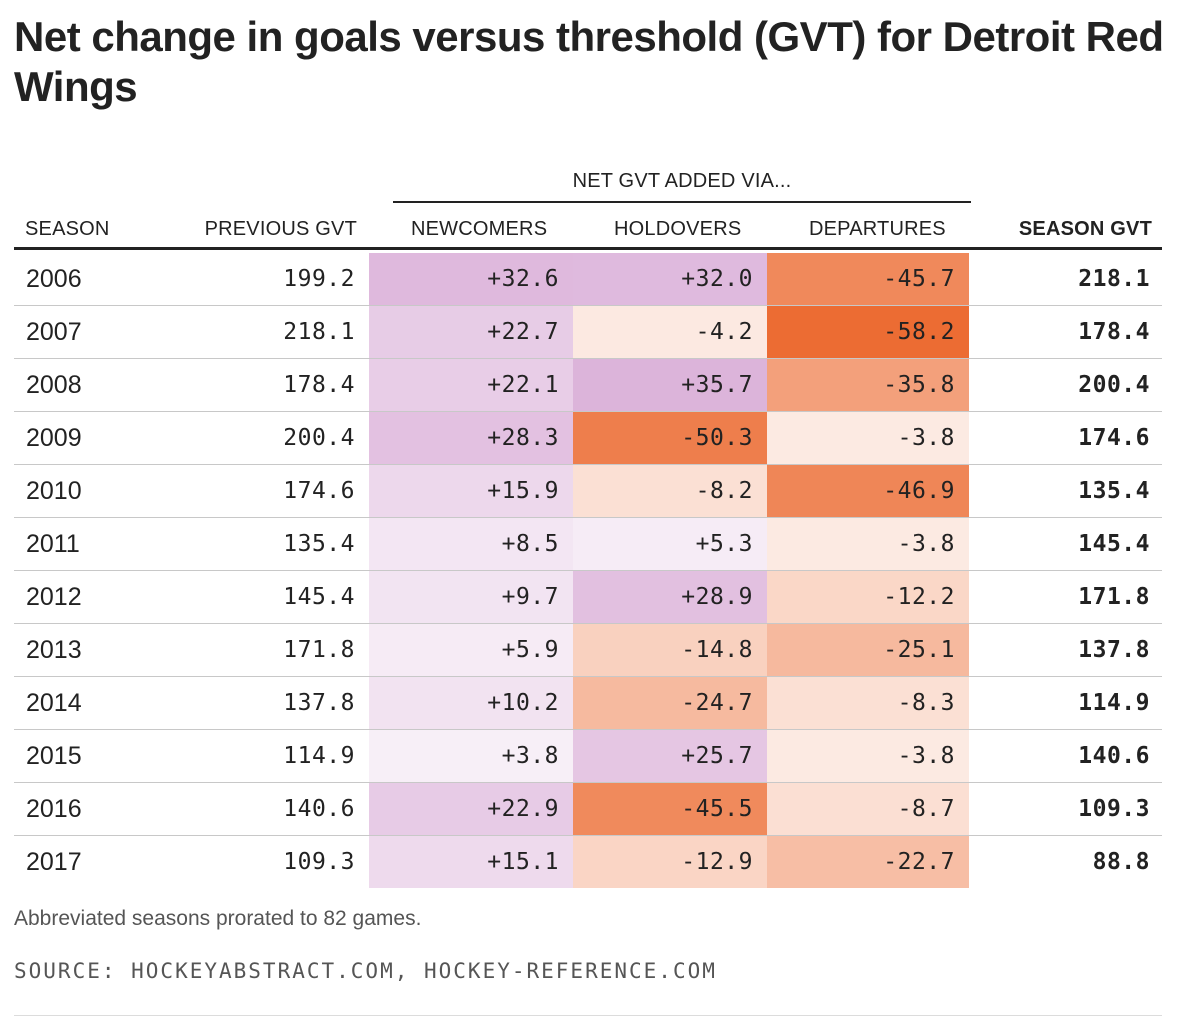  I want to click on table-row: 2017 109.3 +15.1 -12.9 -22.7 88.8, so click(588, 862).